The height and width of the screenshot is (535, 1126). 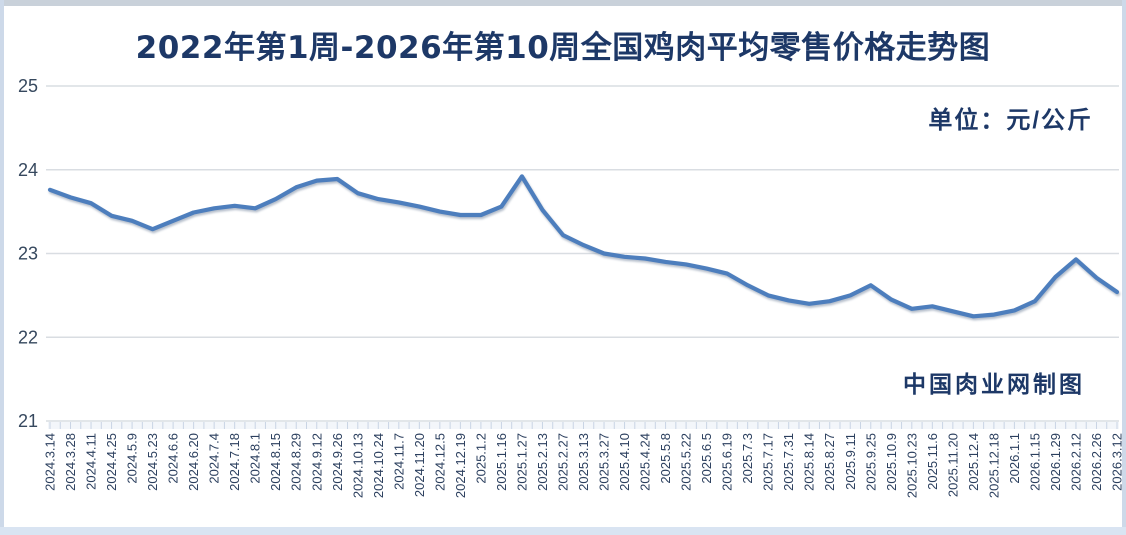 I want to click on x-axis-label: 2025.8.27, so click(x=829, y=462).